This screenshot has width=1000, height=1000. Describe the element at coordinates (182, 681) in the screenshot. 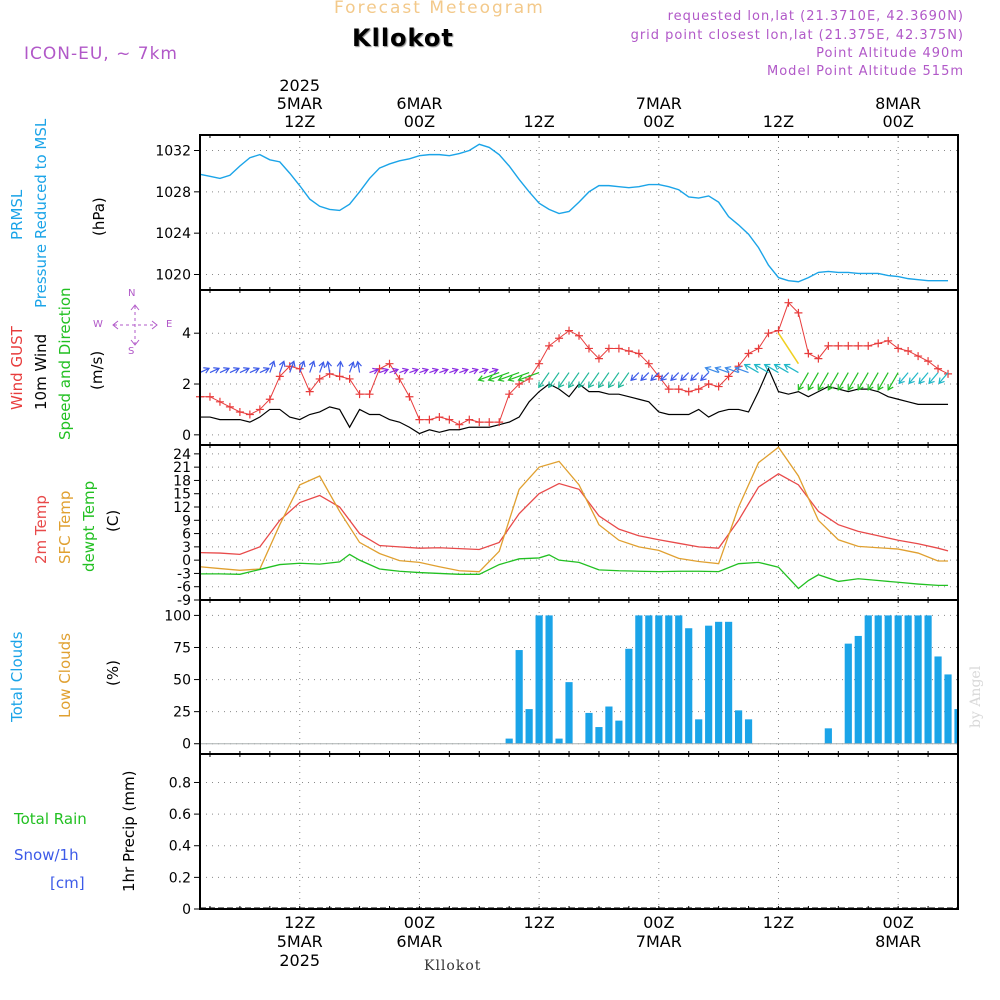

I see `y-tick-label: 50` at that location.